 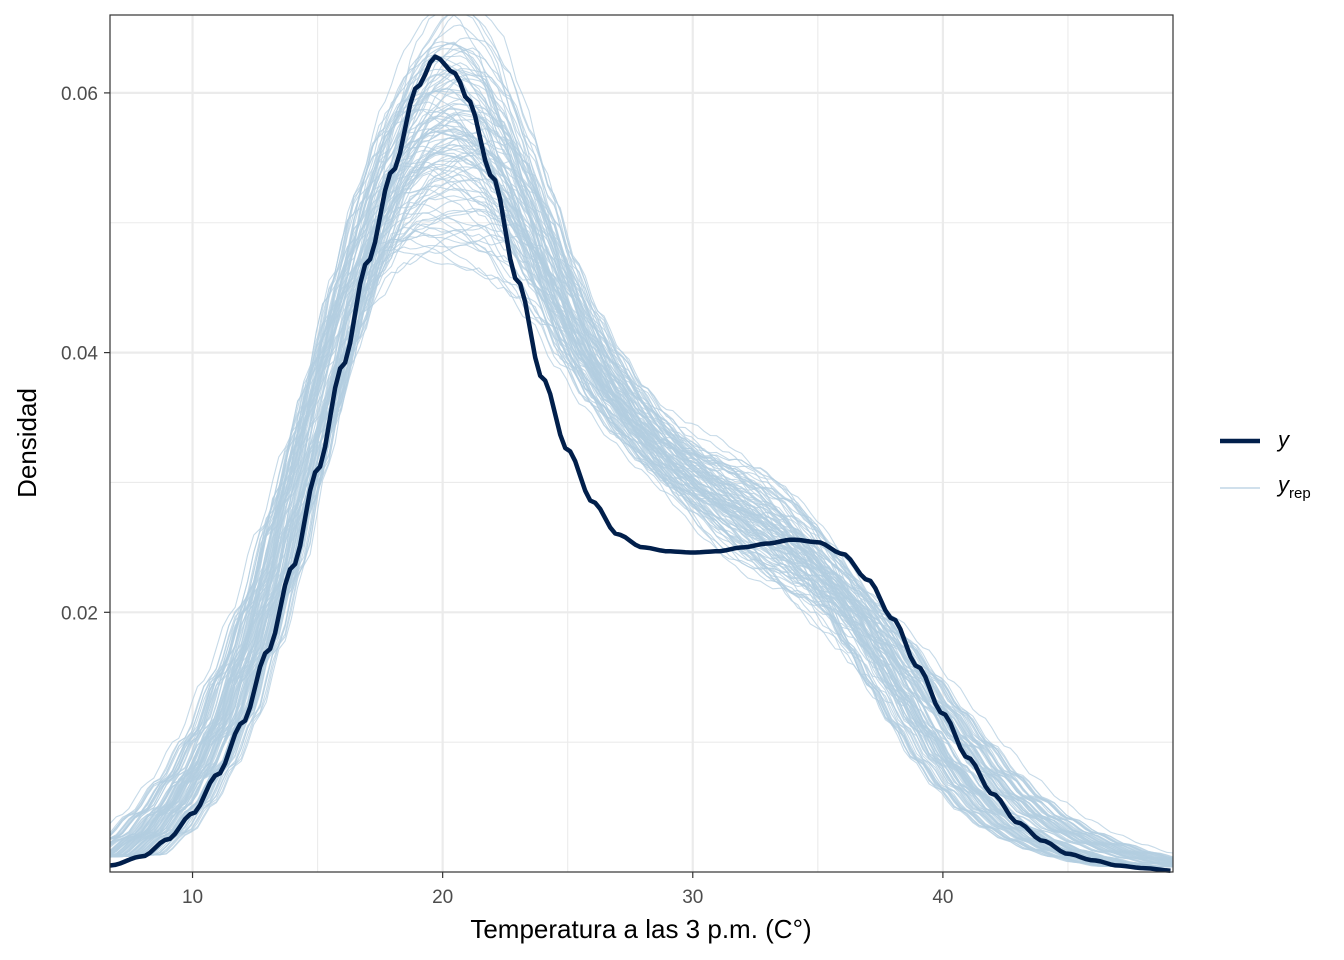 I want to click on y-axis-title: Densidad, so click(x=27, y=443).